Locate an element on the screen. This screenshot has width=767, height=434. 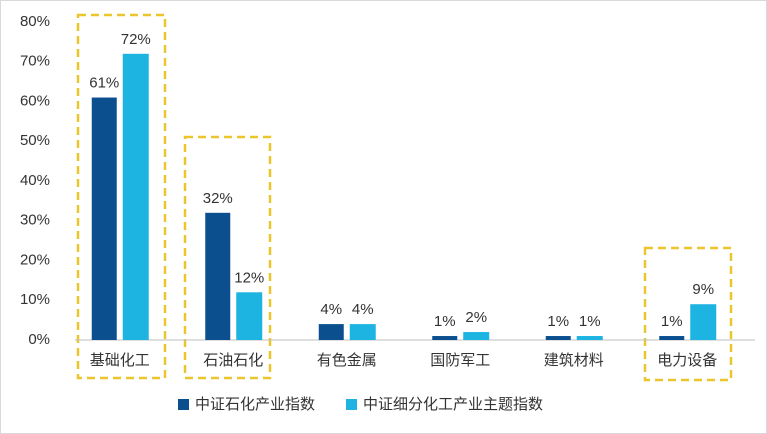
value-label: 61% is located at coordinates (104, 82).